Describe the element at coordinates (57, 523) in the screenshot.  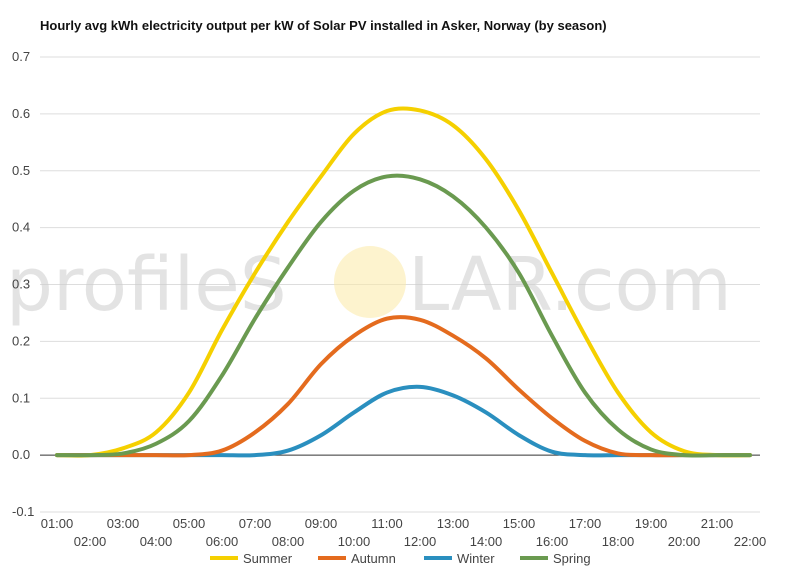
I see `x-tick-label: 01:00` at that location.